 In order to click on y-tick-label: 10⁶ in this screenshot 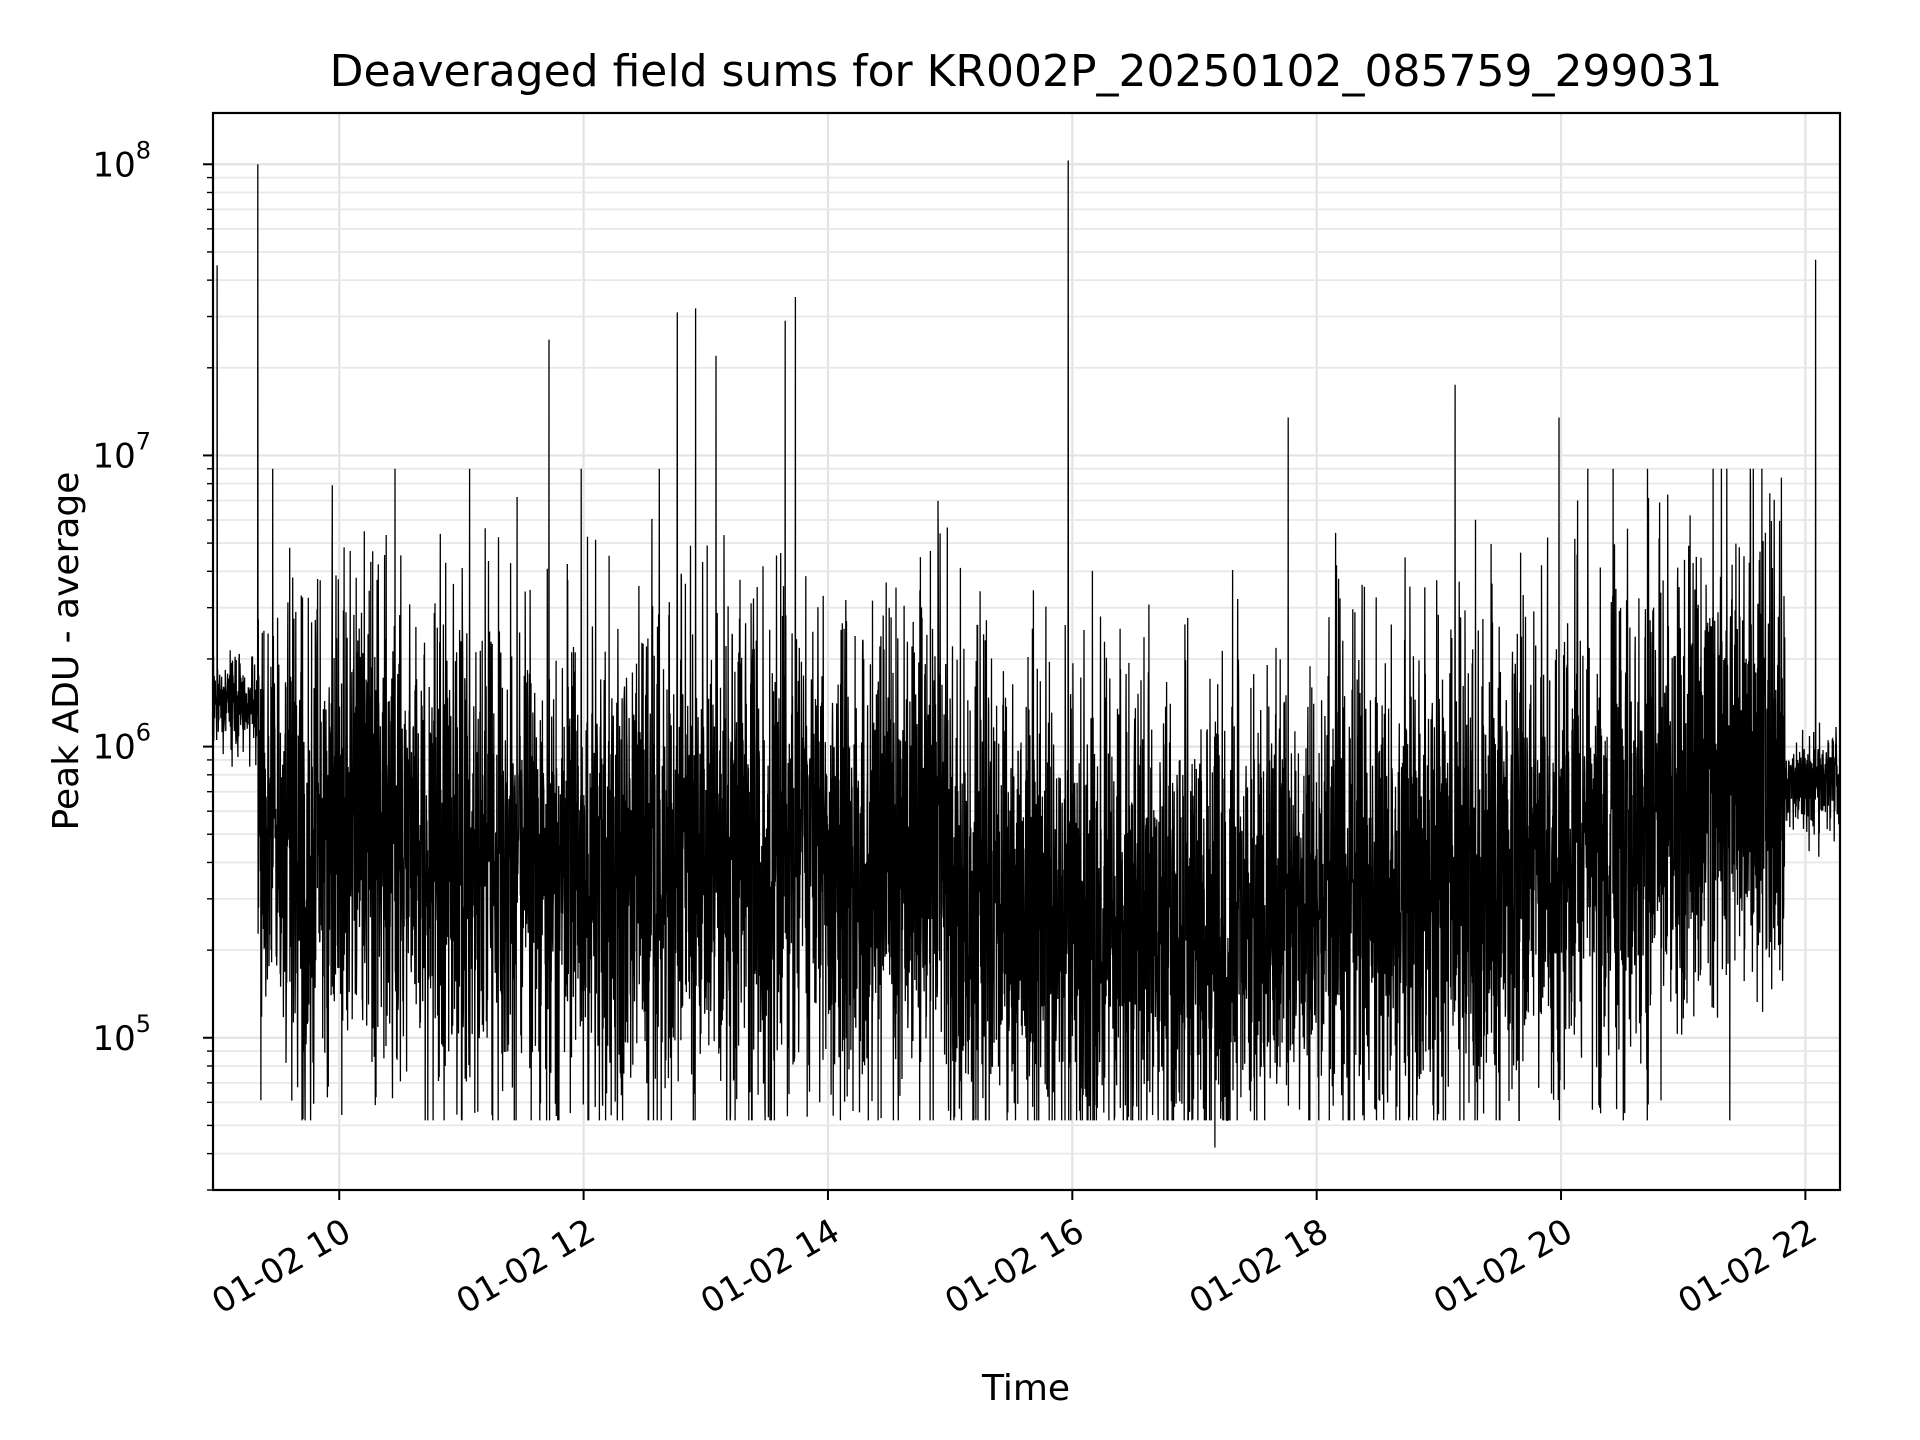, I will do `click(121, 743)`.